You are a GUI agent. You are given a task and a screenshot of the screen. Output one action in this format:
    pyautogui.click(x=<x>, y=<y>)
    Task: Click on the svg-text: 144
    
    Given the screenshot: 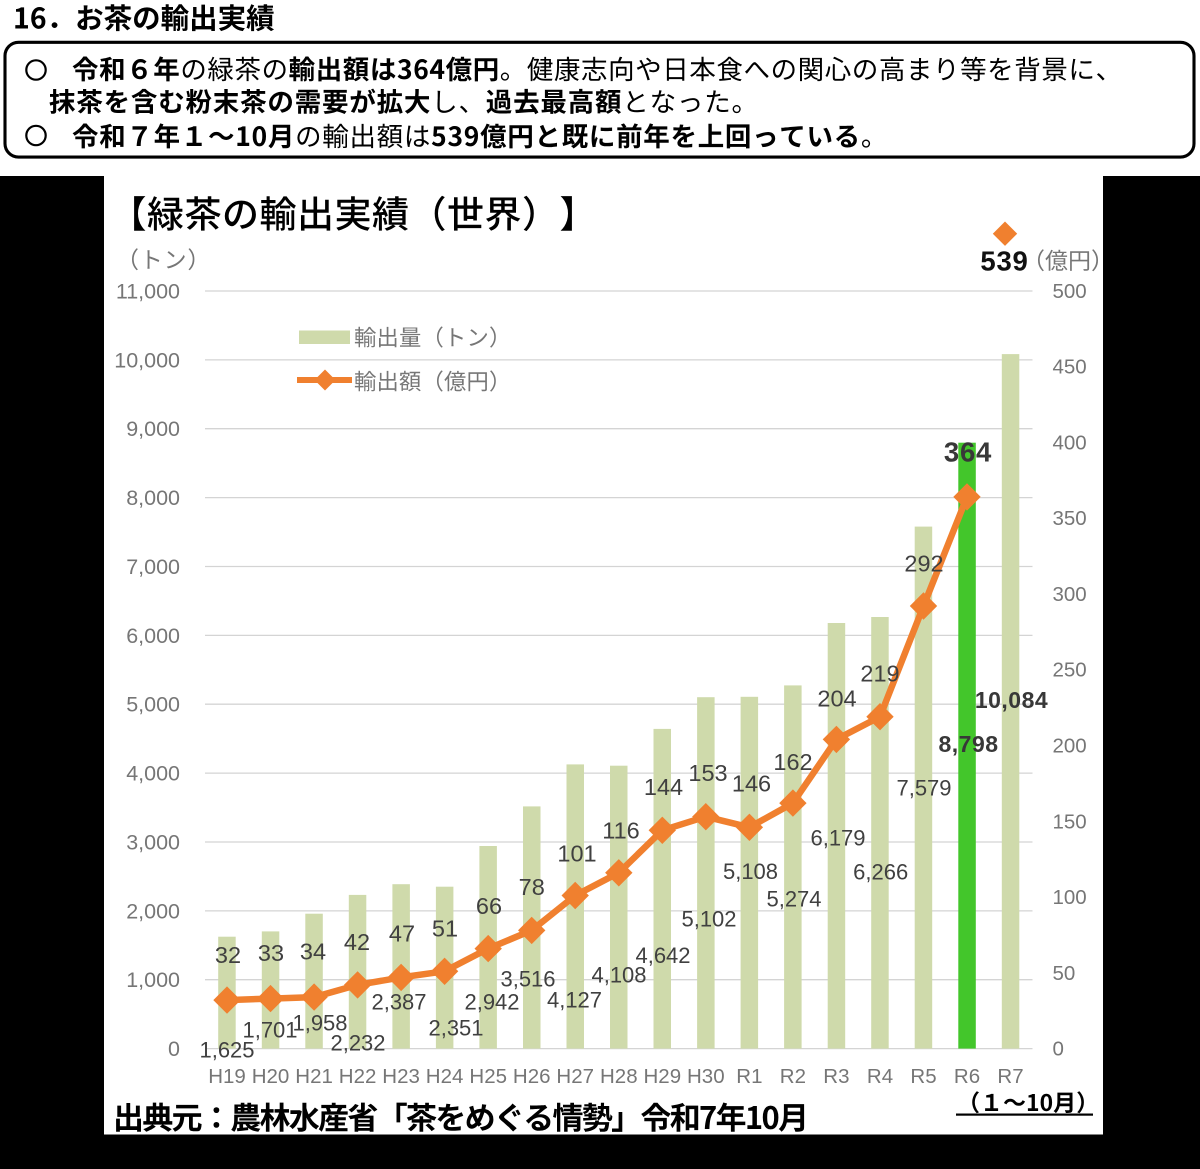 What is the action you would take?
    pyautogui.click(x=663, y=787)
    